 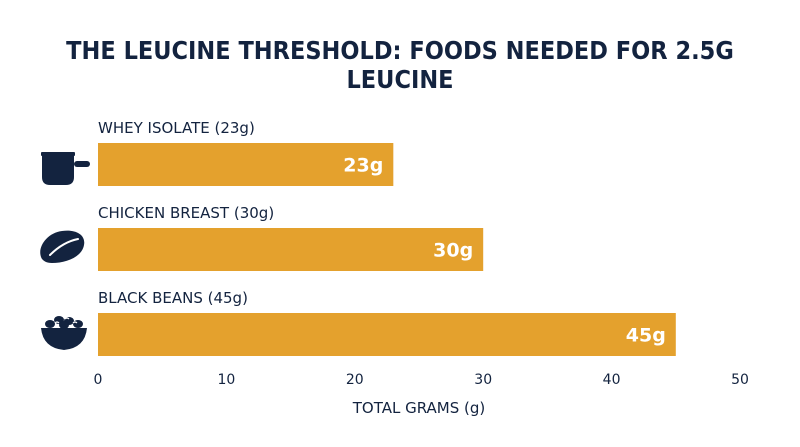 What do you see at coordinates (740, 380) in the screenshot?
I see `x-tick-label: 50` at bounding box center [740, 380].